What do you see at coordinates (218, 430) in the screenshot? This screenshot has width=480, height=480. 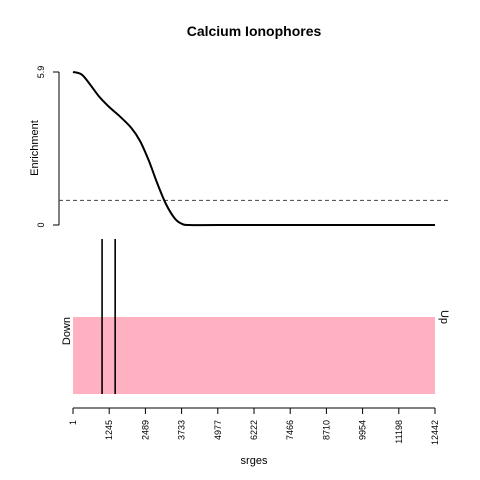 I see `x-tick-label: 4977` at bounding box center [218, 430].